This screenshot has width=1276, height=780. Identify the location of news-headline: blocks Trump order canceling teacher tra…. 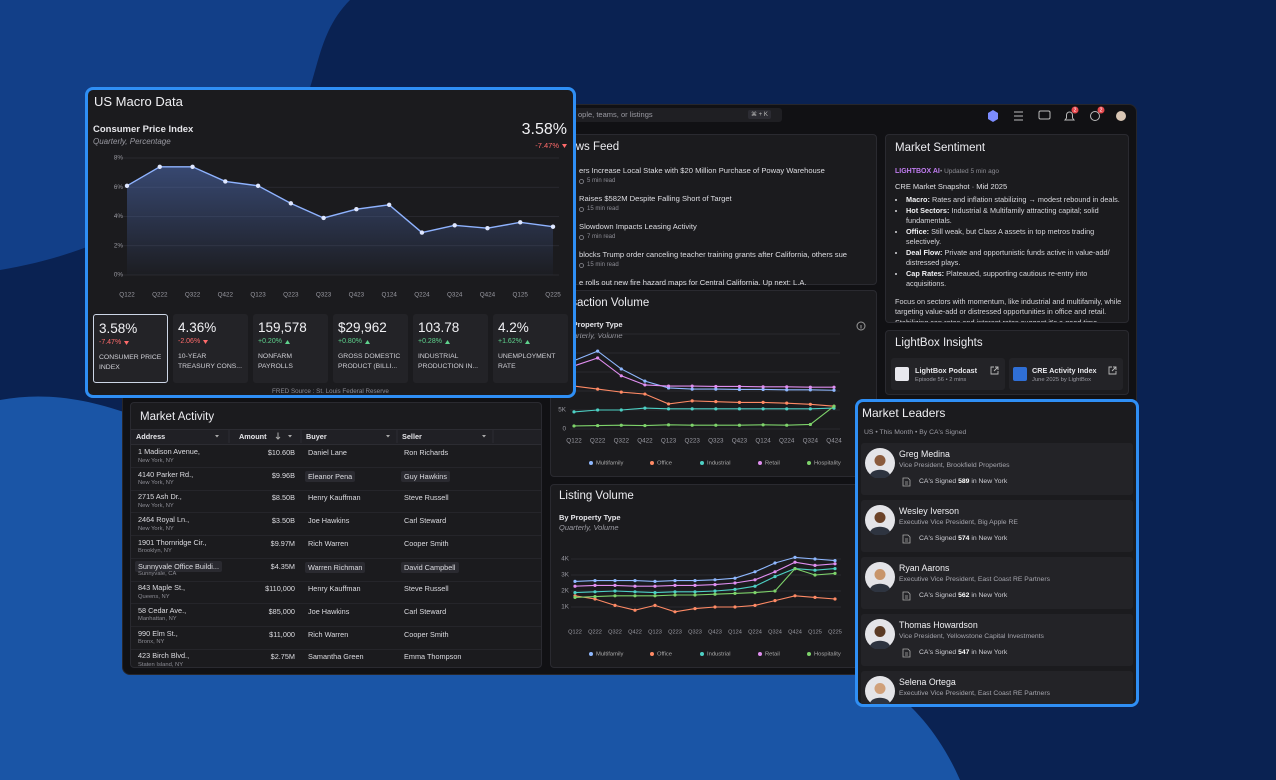
(713, 254).